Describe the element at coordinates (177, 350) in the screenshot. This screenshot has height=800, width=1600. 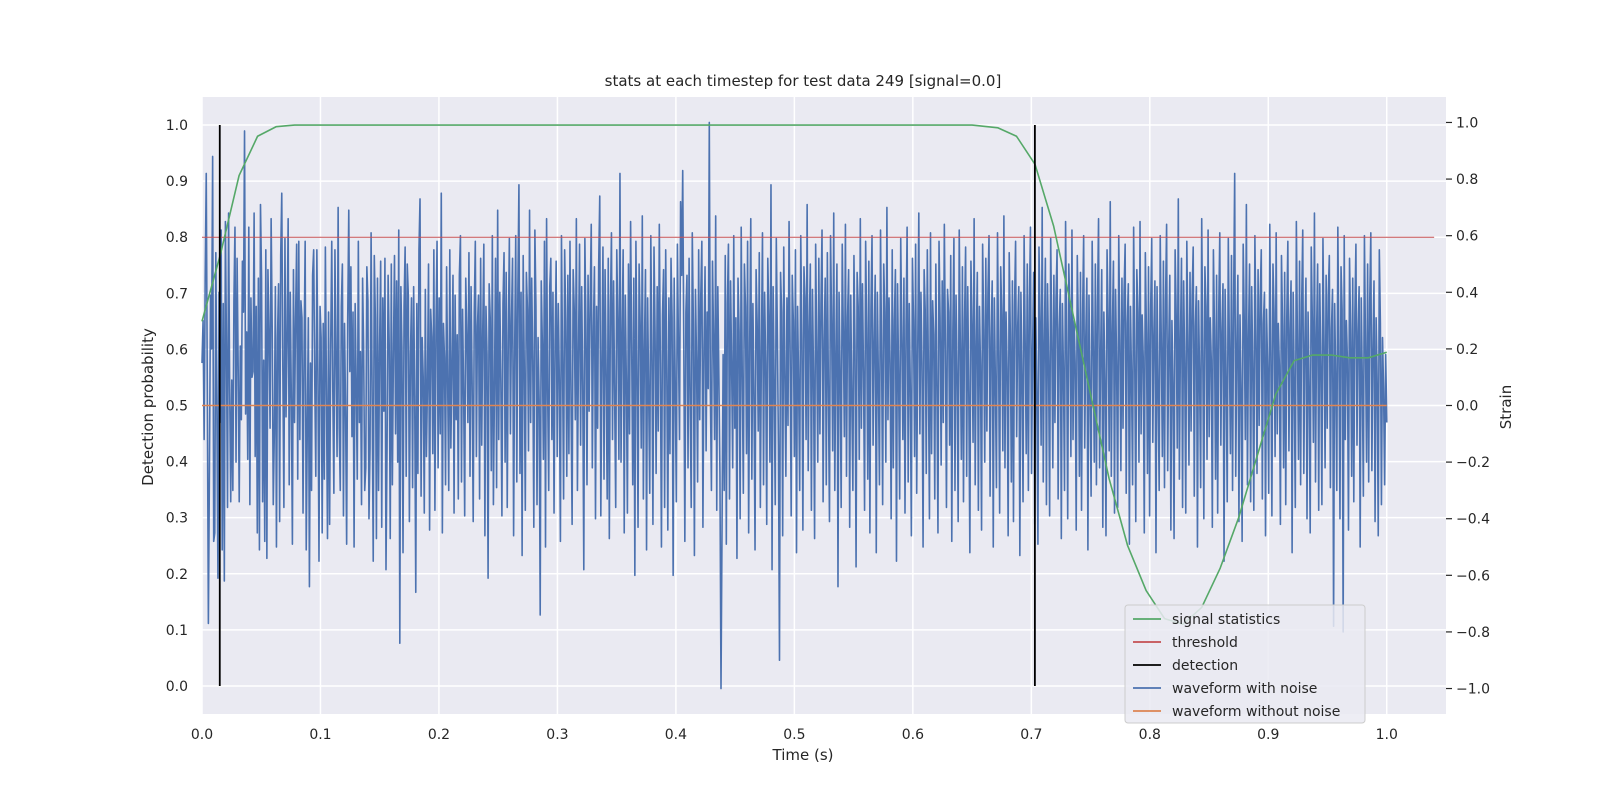
I see `y-tick-label: 0.6` at that location.